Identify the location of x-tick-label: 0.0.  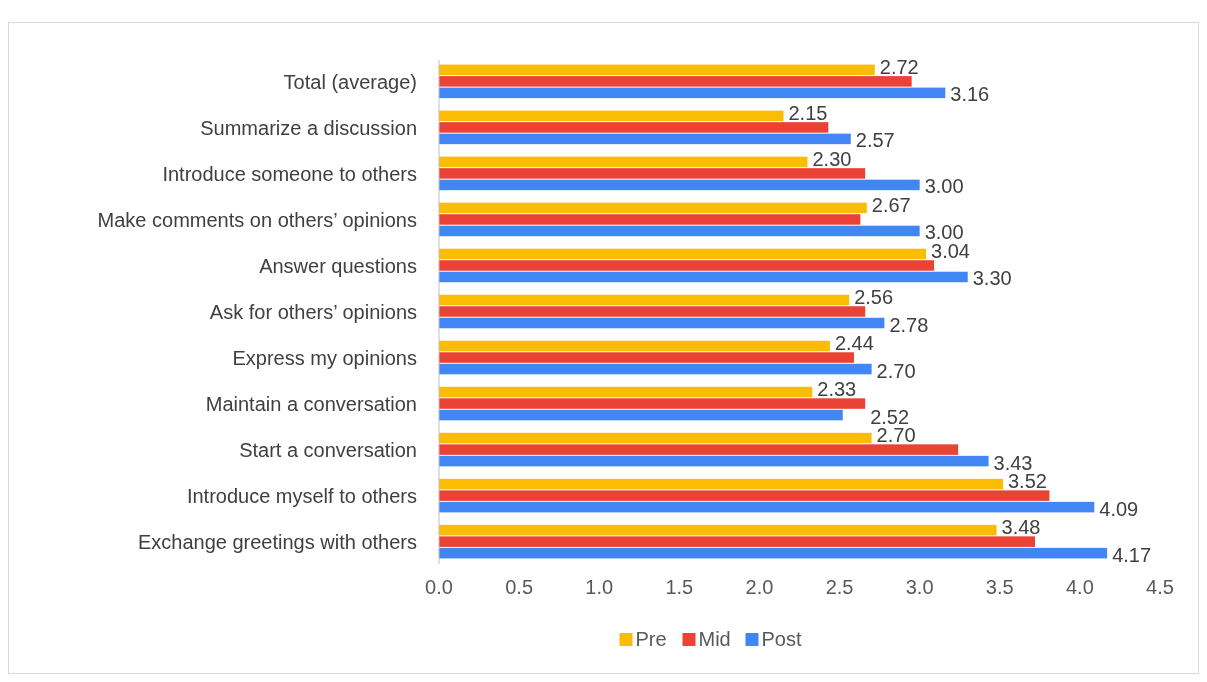
(439, 587).